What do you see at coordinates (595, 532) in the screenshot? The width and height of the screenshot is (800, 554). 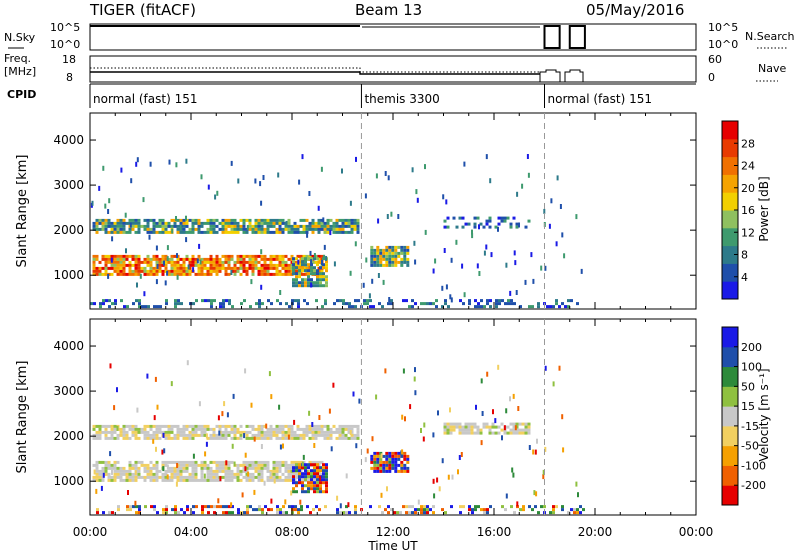 I see `x-tick-label-5: 20:00` at bounding box center [595, 532].